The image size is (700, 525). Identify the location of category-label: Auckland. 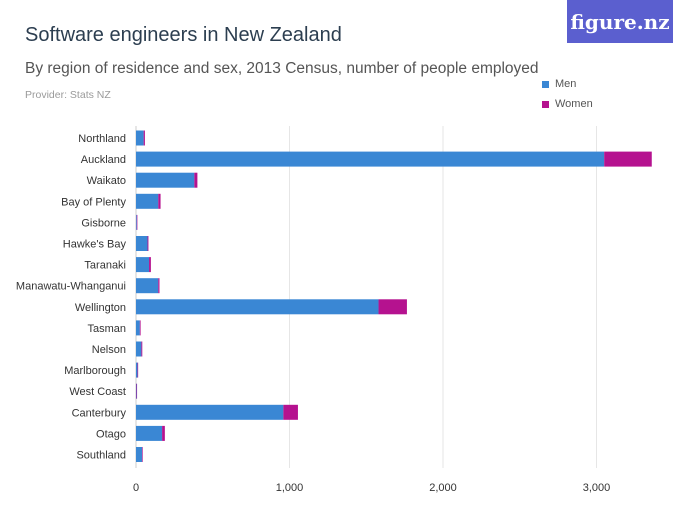
(103, 160).